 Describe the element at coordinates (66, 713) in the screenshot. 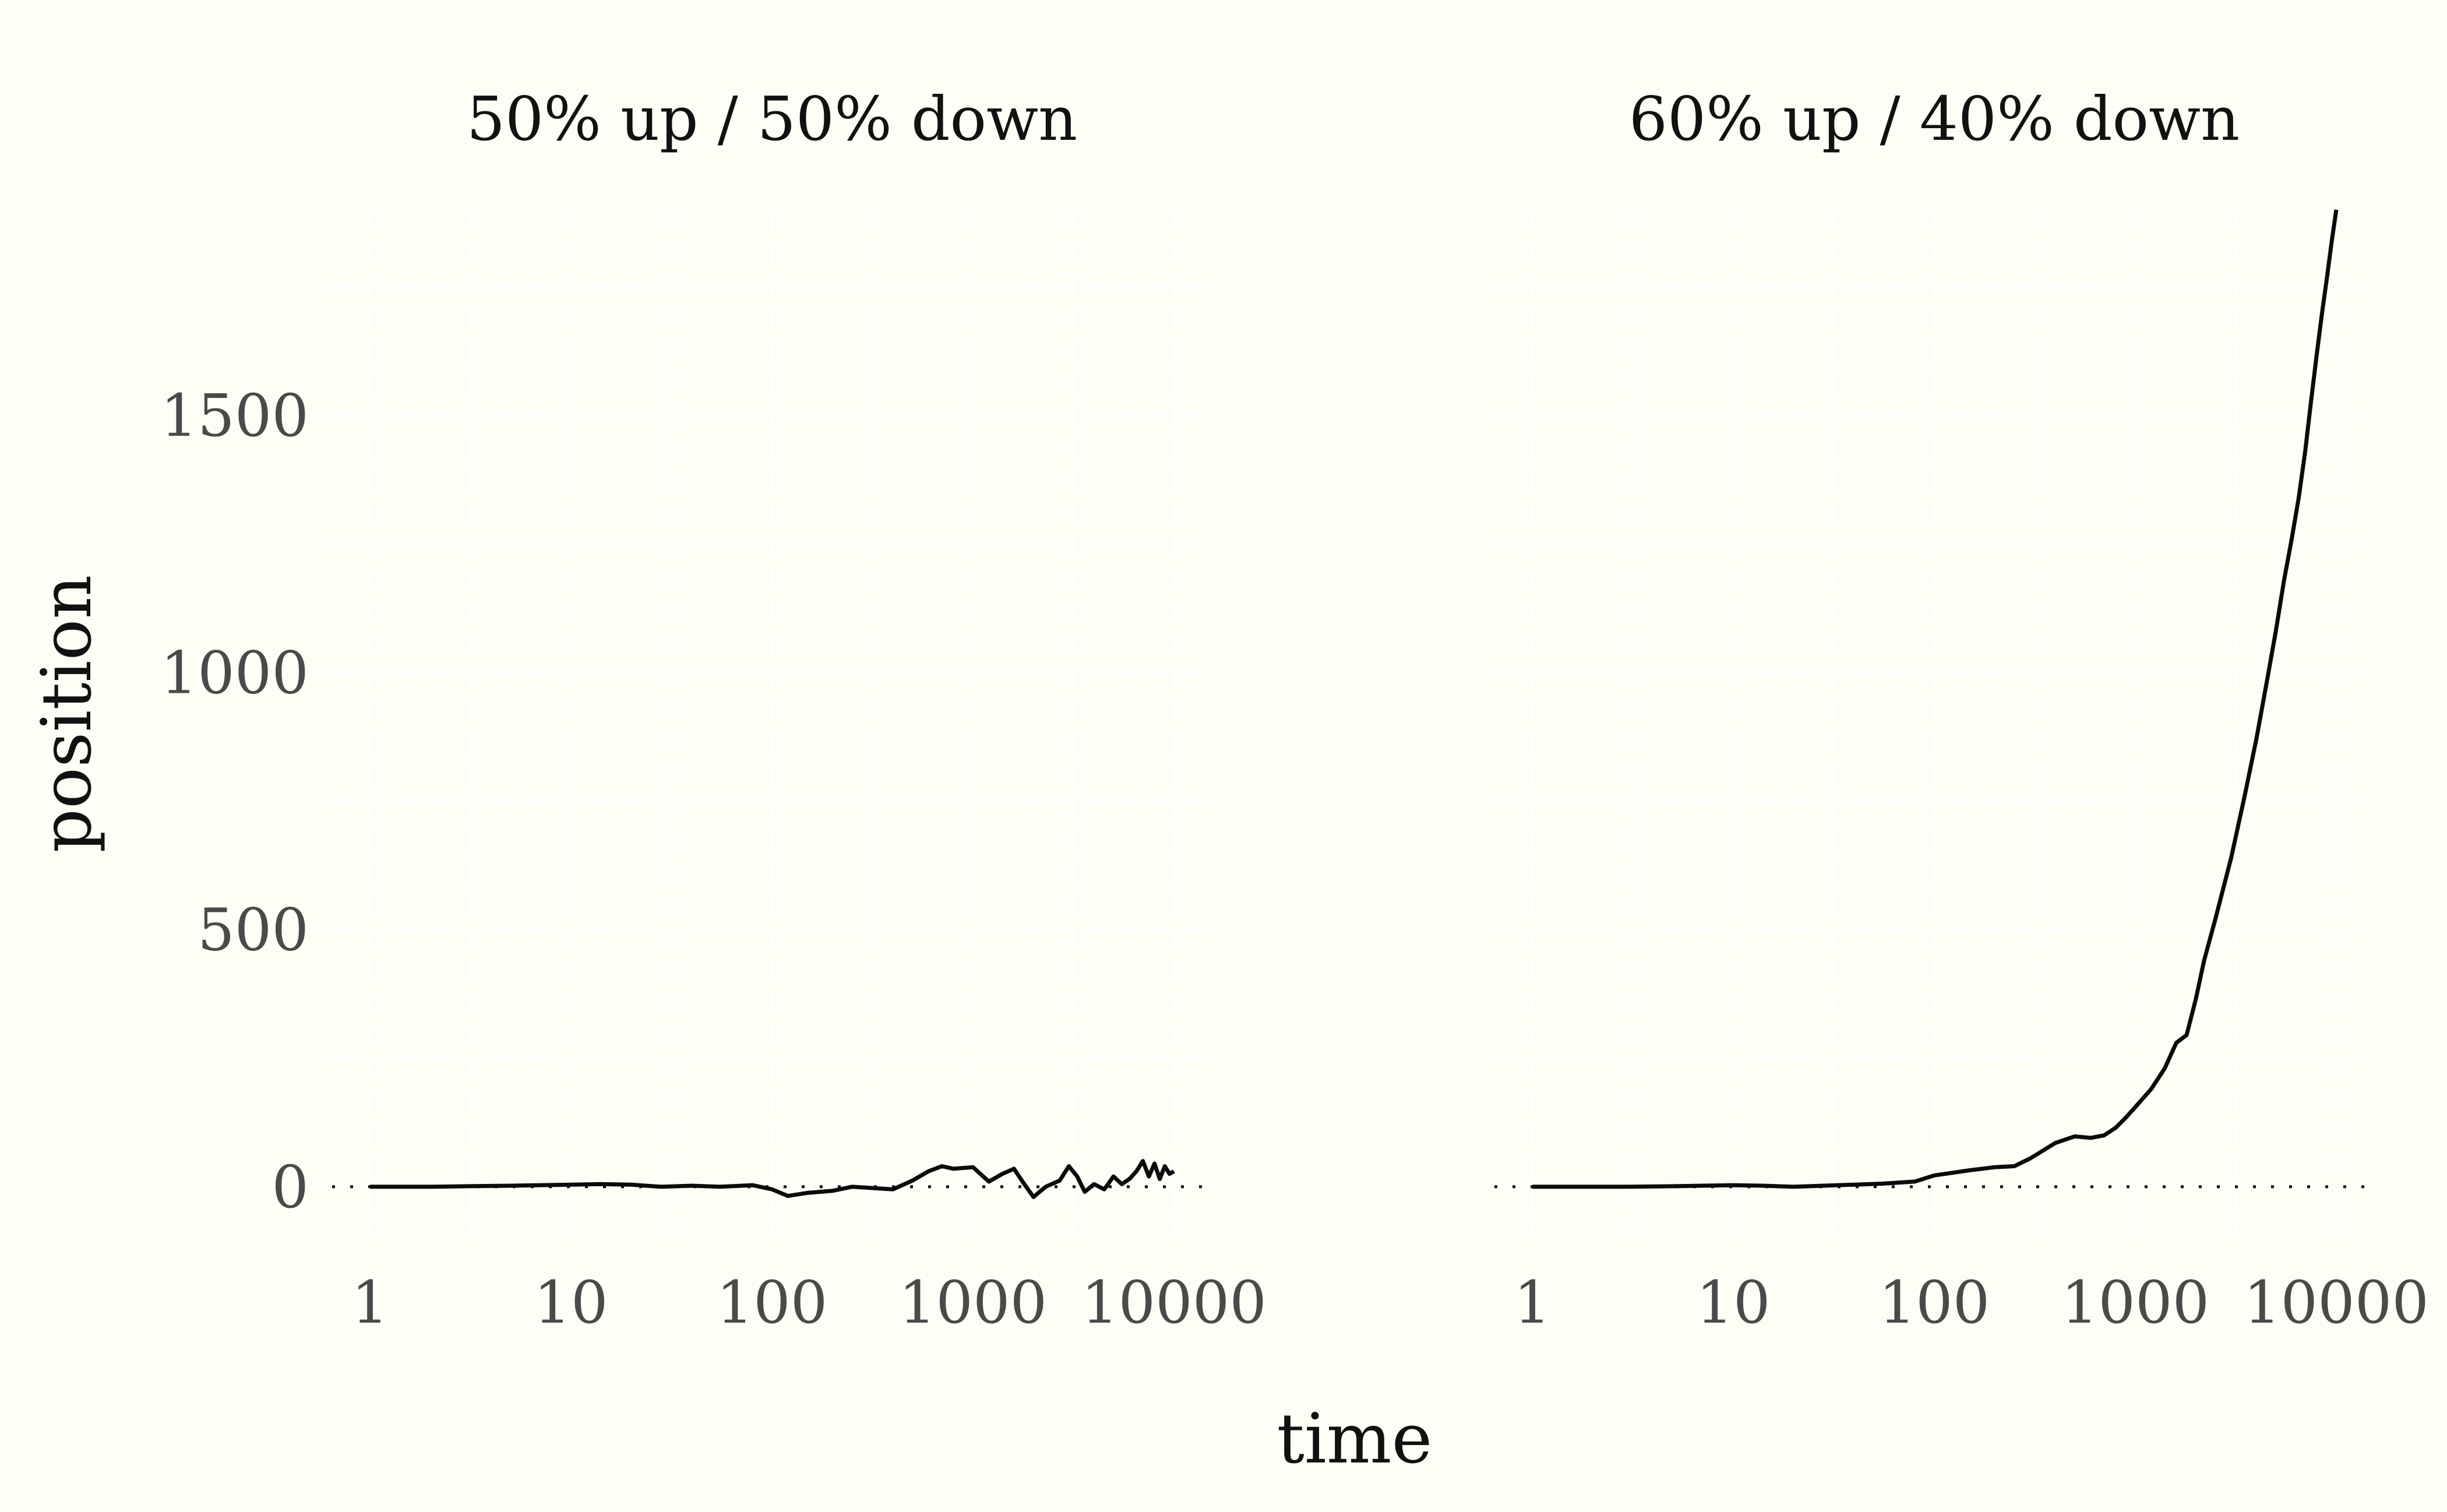

I see `y-axis-title: position` at that location.